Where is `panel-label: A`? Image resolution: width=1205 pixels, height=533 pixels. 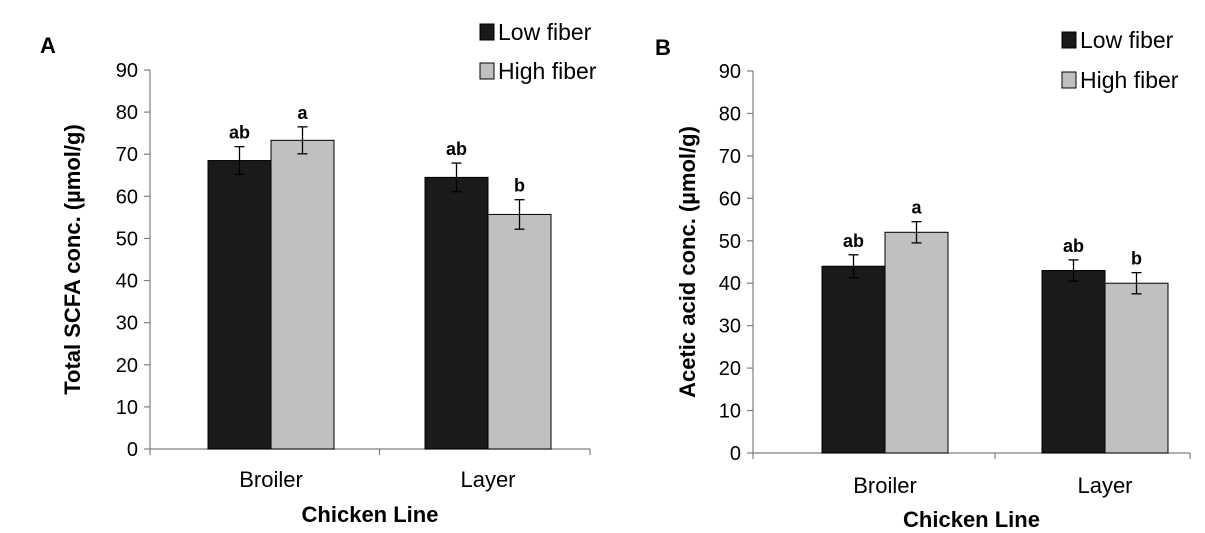
panel-label: A is located at coordinates (48, 45).